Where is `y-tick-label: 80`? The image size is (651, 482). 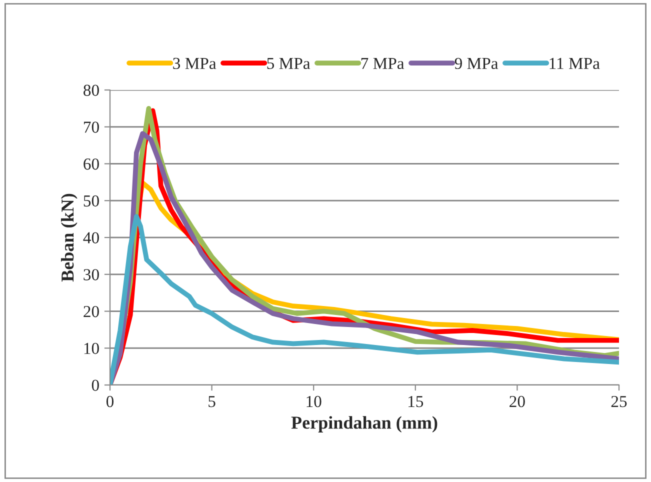
y-tick-label: 80 is located at coordinates (91, 90).